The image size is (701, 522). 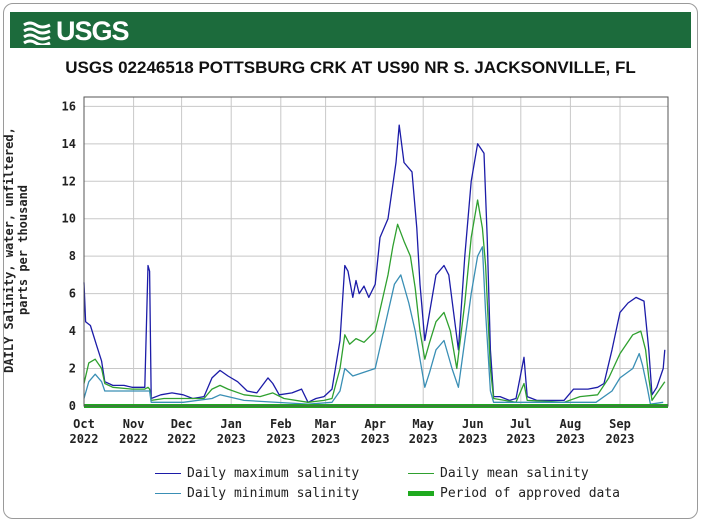 What do you see at coordinates (375, 424) in the screenshot?
I see `x-tick-label-month: Apr` at bounding box center [375, 424].